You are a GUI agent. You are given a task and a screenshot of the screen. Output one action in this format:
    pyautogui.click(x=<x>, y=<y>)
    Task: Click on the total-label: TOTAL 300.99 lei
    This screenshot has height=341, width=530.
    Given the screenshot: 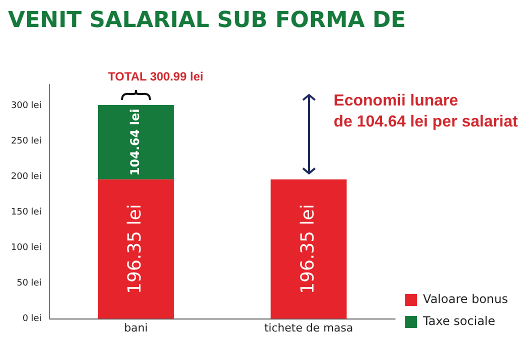 What is the action you would take?
    pyautogui.click(x=156, y=76)
    